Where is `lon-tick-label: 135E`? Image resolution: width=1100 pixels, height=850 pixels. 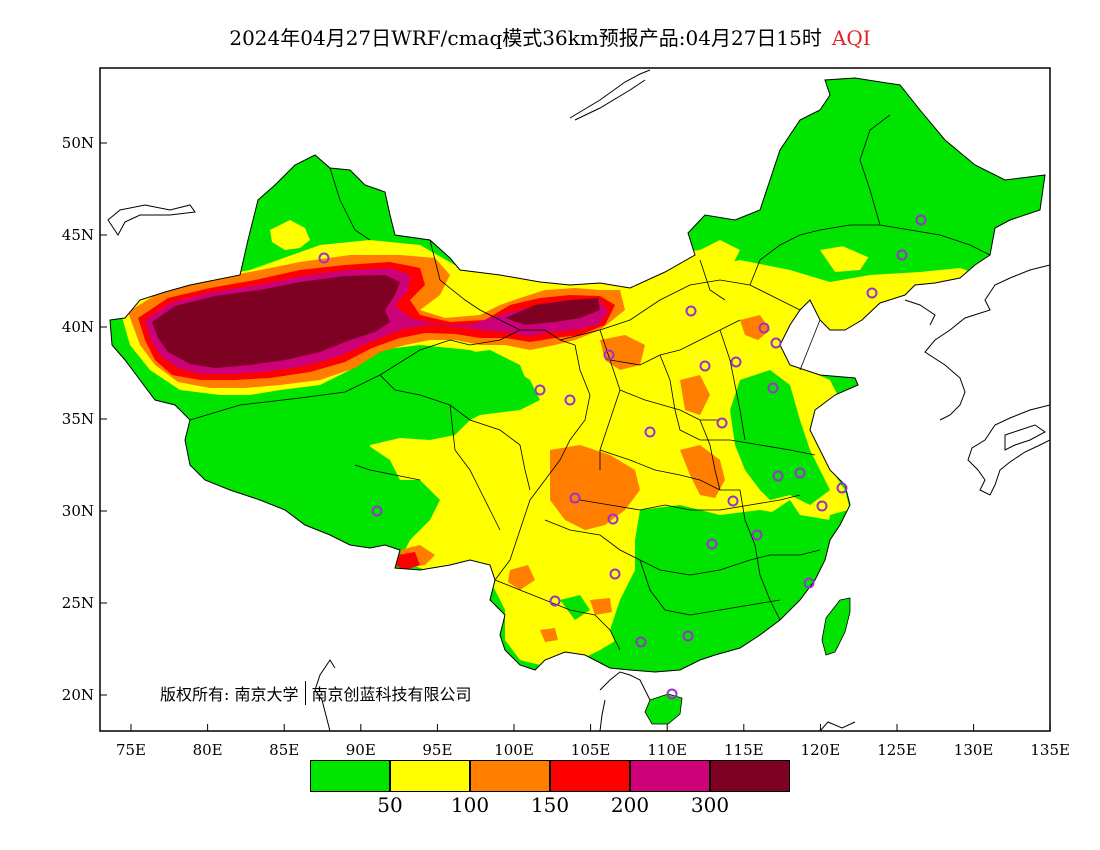 lon-tick-label: 135E is located at coordinates (1050, 750).